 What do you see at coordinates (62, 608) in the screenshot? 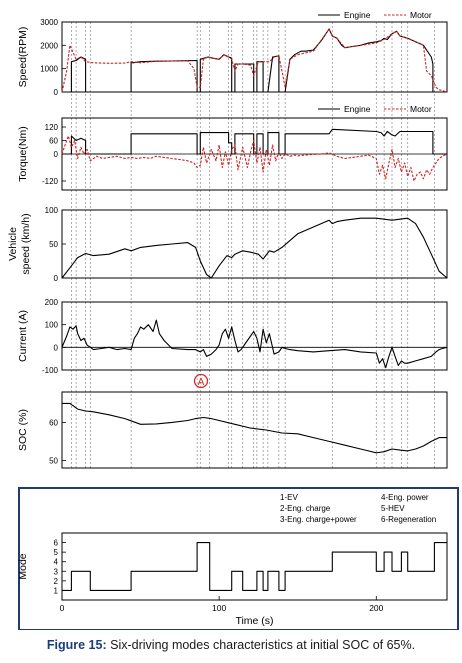
I see `mode-xtick-label-0: 0` at bounding box center [62, 608].